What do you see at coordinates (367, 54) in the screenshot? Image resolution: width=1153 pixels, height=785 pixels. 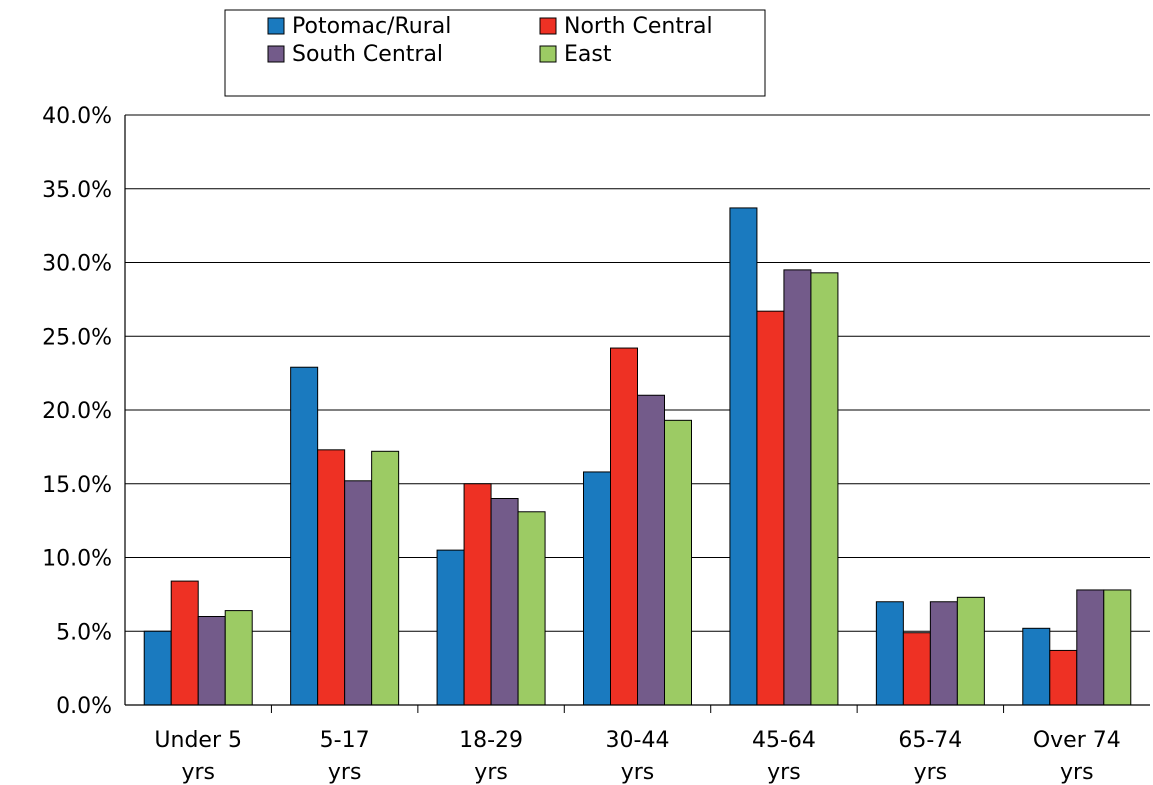 I see `legend-label: South Central` at bounding box center [367, 54].